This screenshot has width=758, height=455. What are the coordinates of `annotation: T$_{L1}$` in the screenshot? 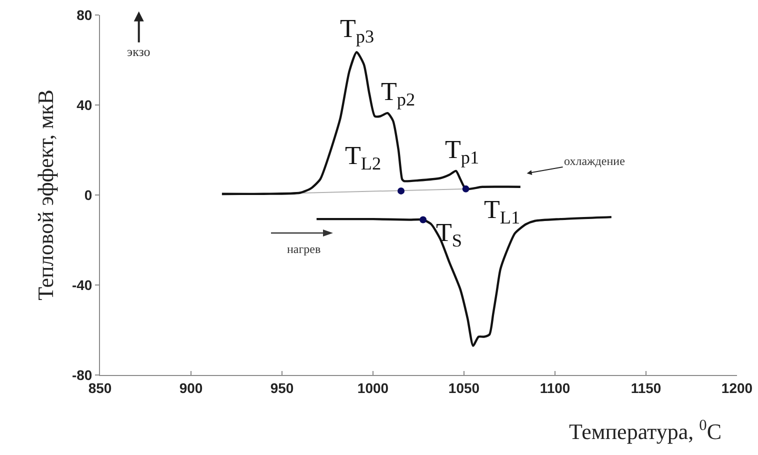 It's located at (502, 211).